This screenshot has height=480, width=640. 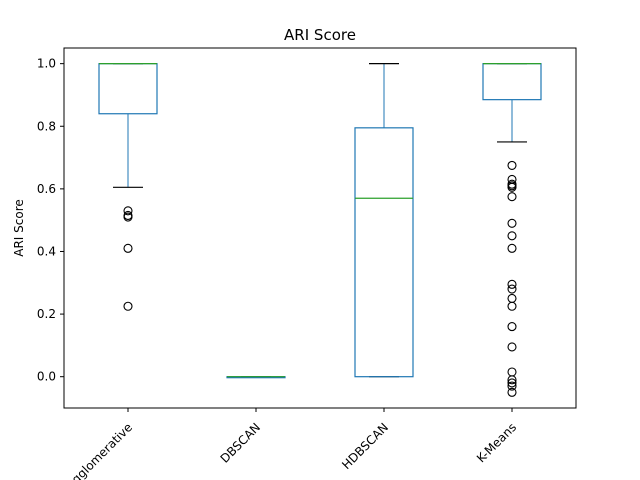 I want to click on x-tick-label: DBSCAN, so click(x=241, y=443).